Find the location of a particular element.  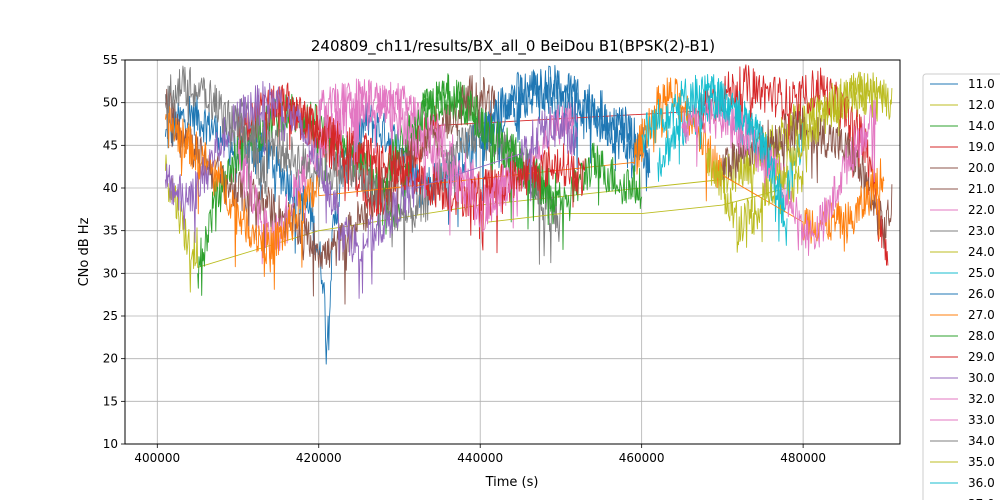

legend-label: 19.0 is located at coordinates (981, 147).